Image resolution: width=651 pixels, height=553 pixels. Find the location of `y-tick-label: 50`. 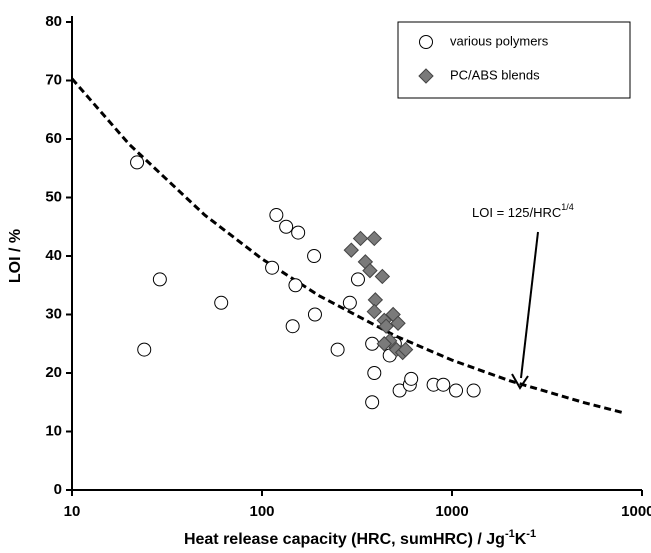

y-tick-label: 50 is located at coordinates (53, 196).